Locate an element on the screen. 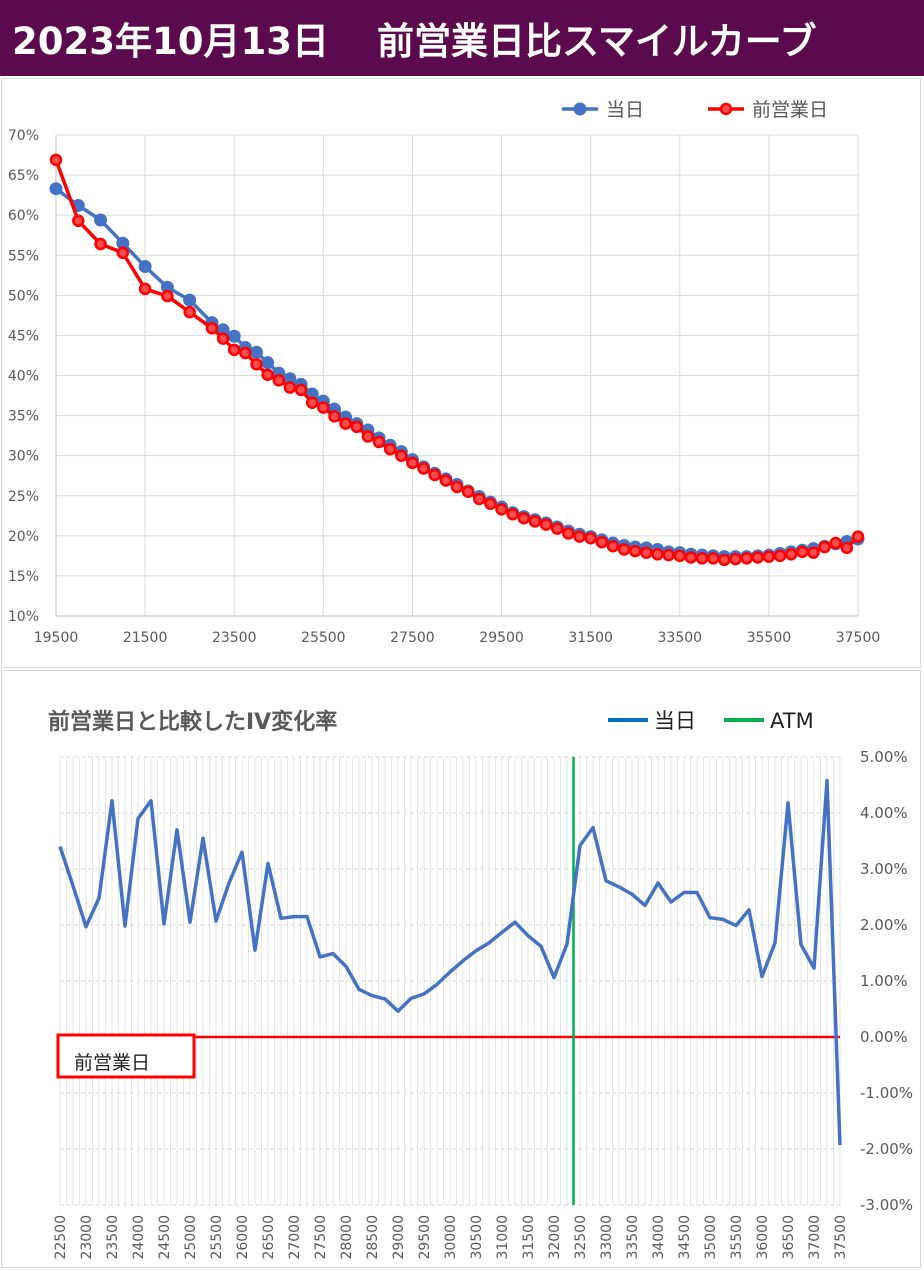  y-tick-label: 70% is located at coordinates (23, 136).